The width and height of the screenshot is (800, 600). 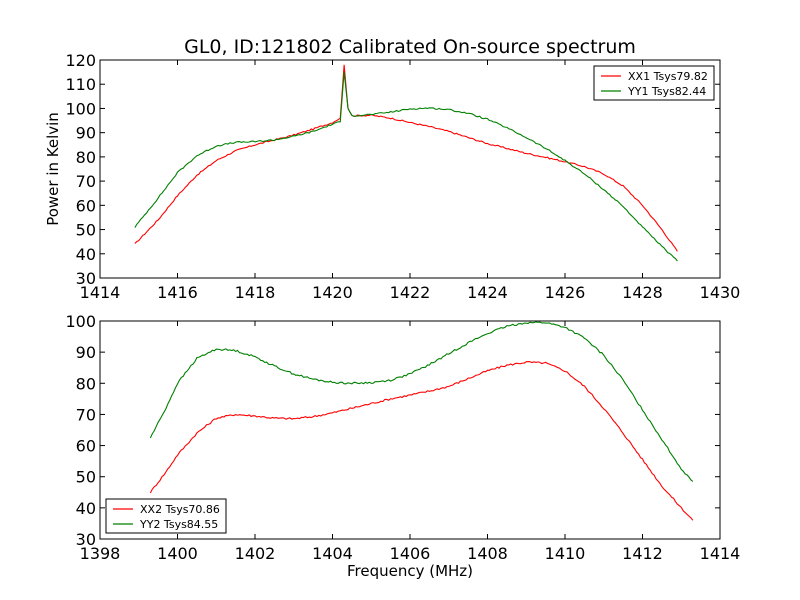 I want to click on top-legend: XX1 Tsys79.82 YY1 Tsys82.44, so click(x=654, y=83).